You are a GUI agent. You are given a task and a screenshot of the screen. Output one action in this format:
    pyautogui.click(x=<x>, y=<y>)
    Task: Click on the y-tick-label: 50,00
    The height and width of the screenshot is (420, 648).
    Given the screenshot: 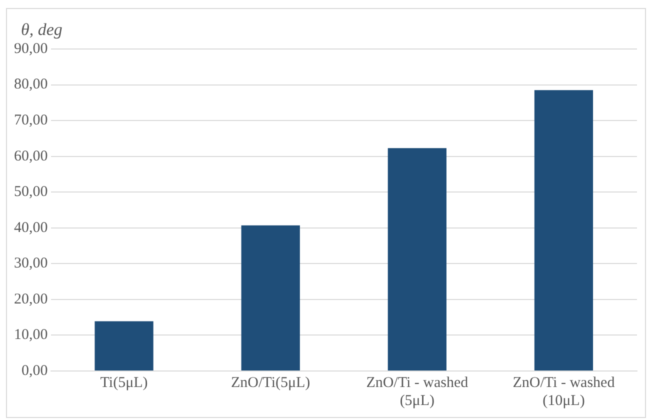 What is the action you would take?
    pyautogui.click(x=31, y=192)
    